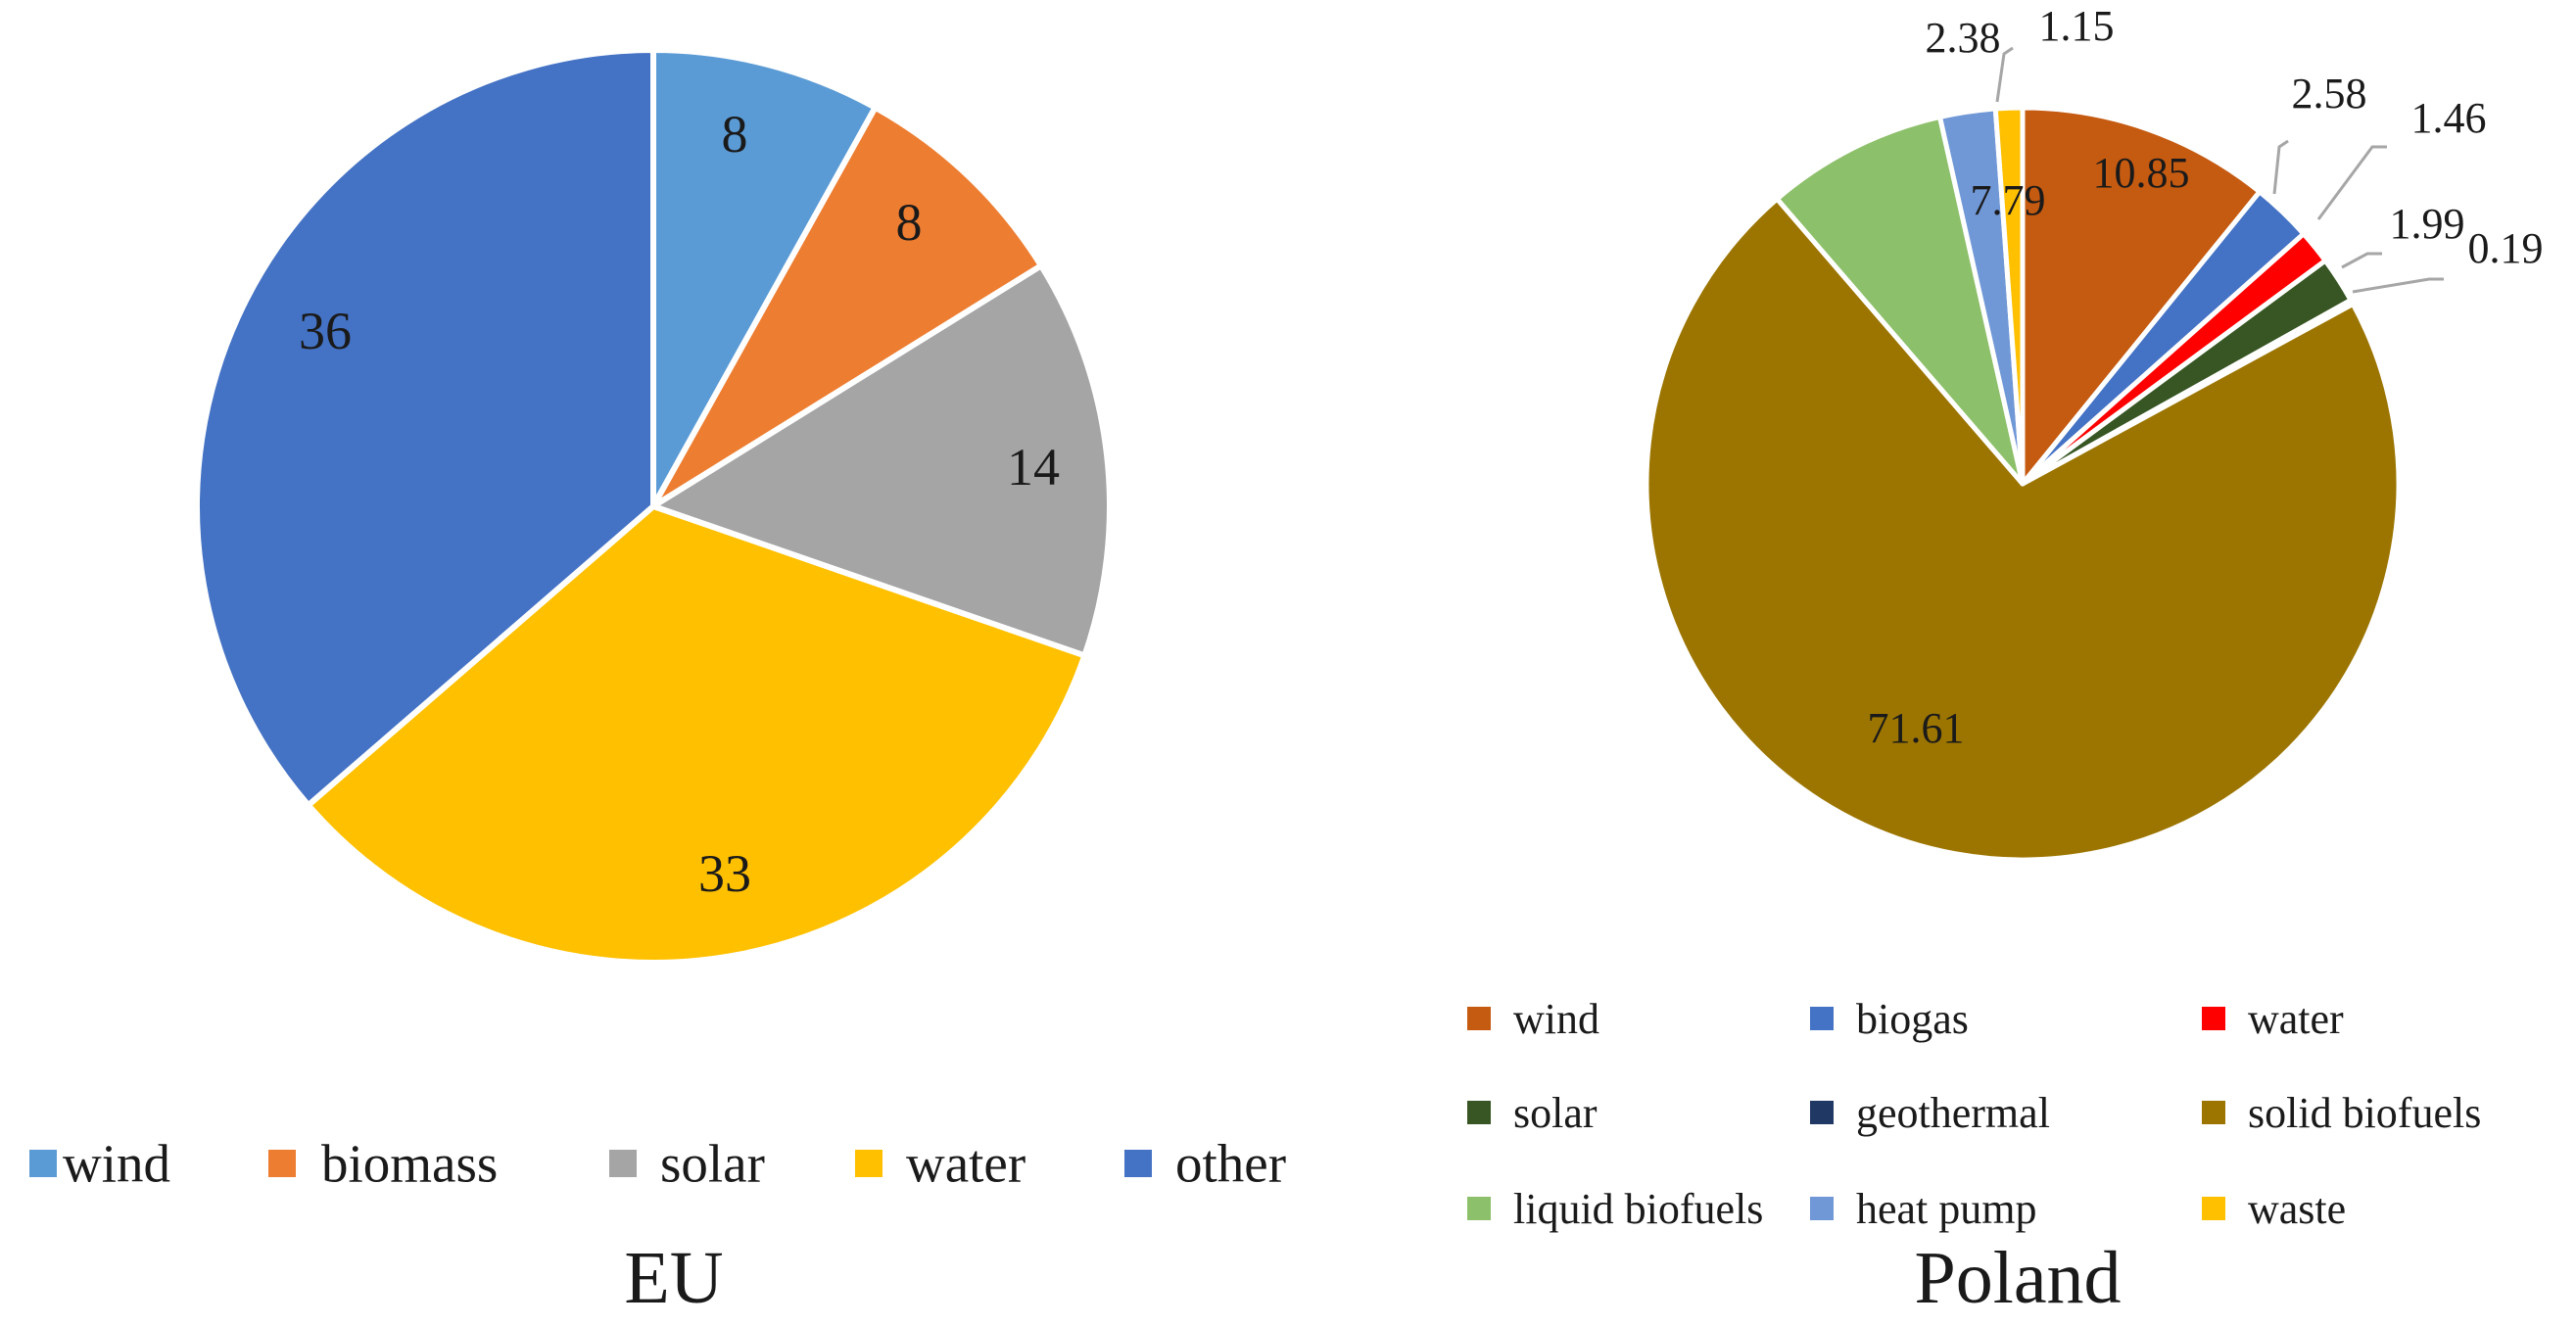  I want to click on eu-legend-label-other: other, so click(1230, 1164).